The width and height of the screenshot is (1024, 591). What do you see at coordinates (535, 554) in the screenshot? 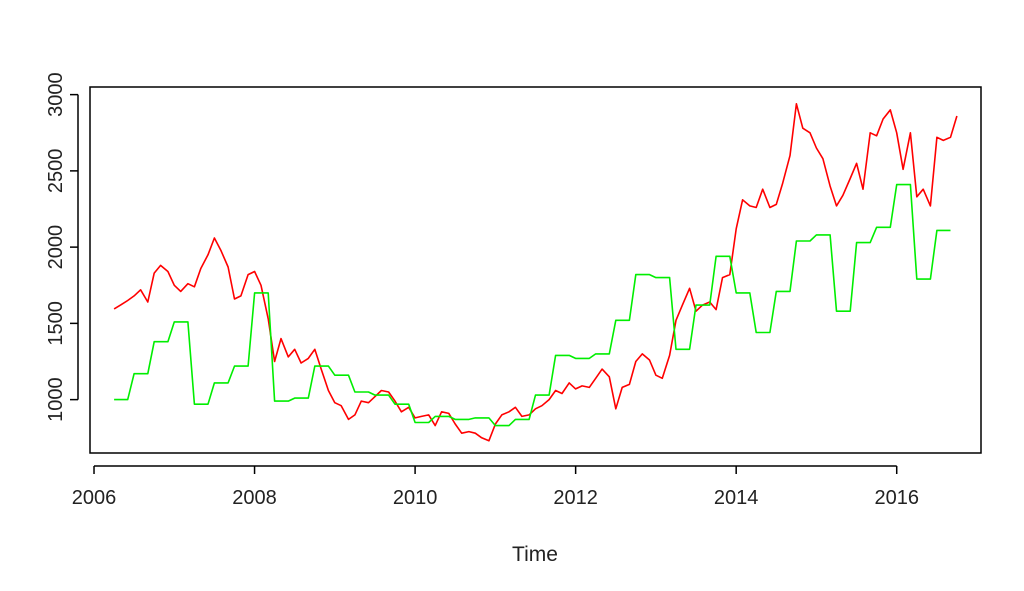
I see `x-axis-title: Time` at bounding box center [535, 554].